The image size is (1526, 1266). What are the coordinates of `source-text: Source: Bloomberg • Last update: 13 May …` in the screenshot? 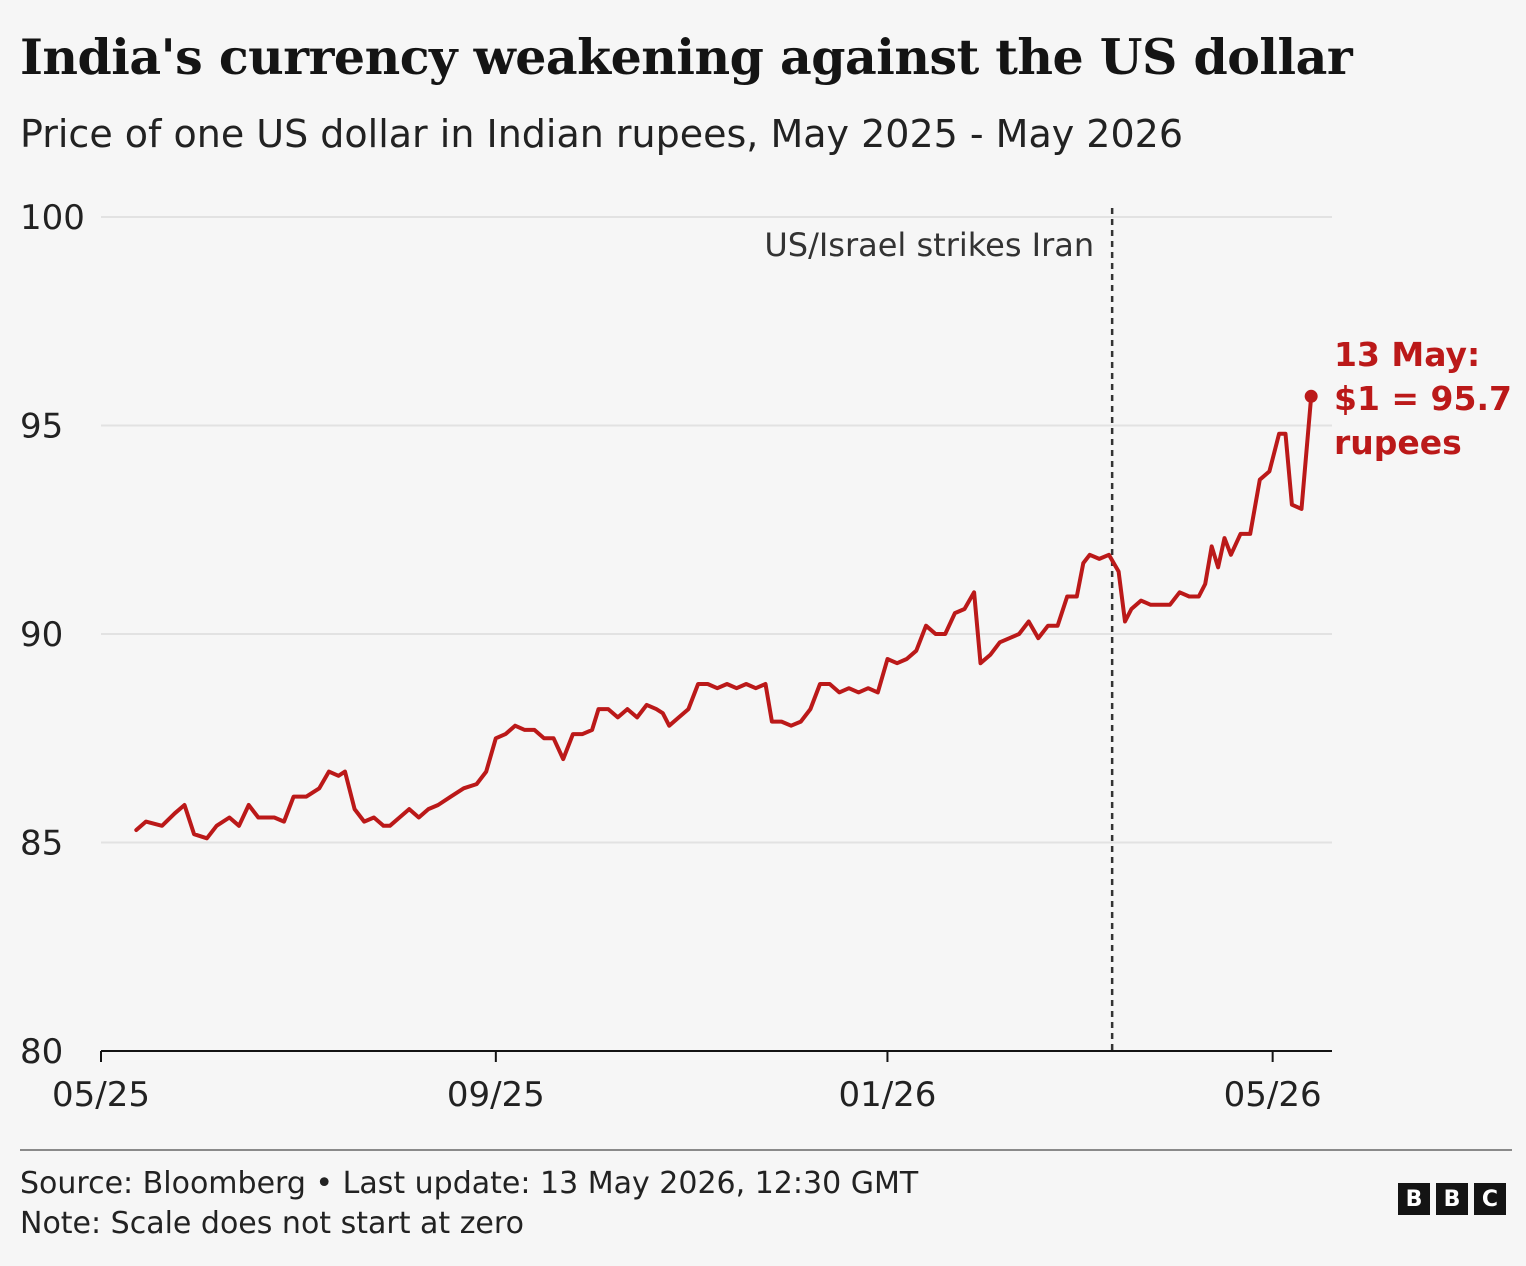 It's located at (469, 1183).